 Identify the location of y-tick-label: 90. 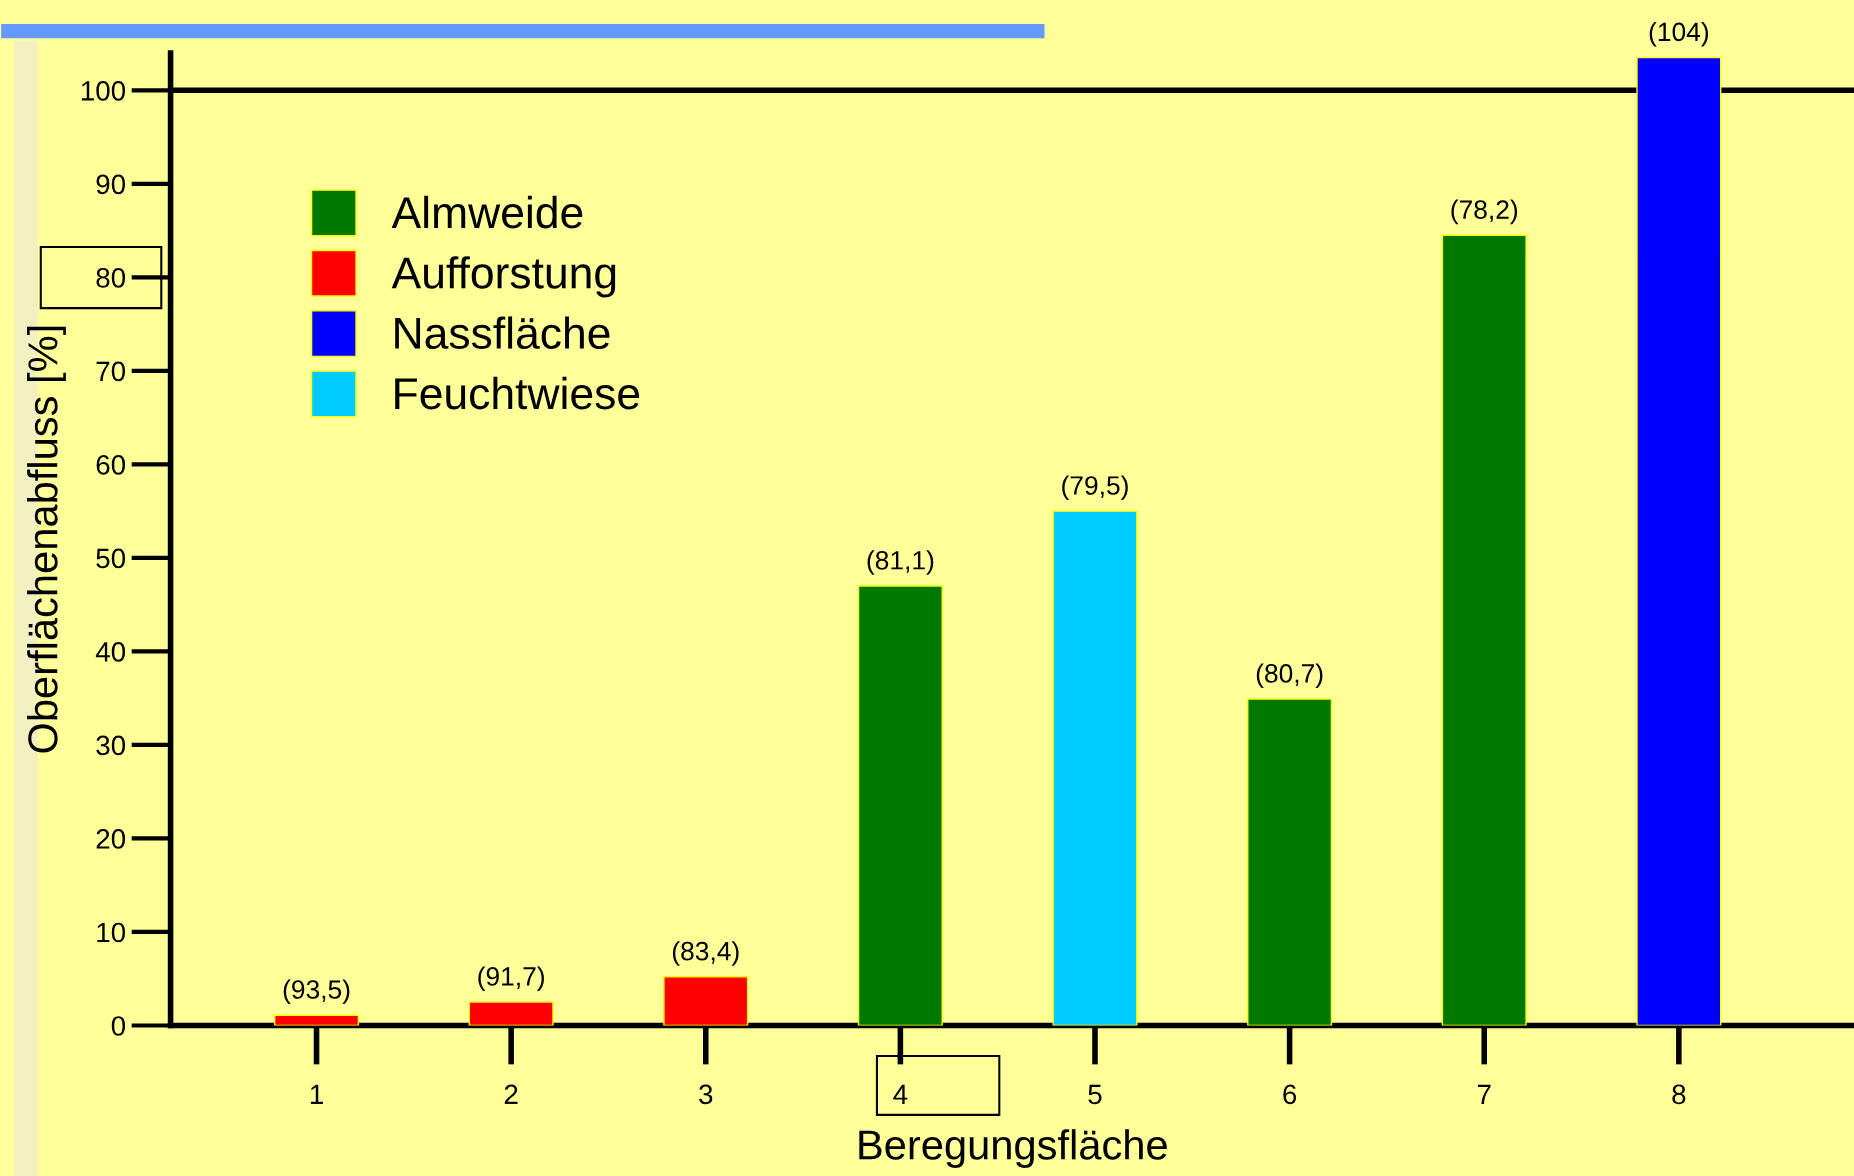
(111, 184).